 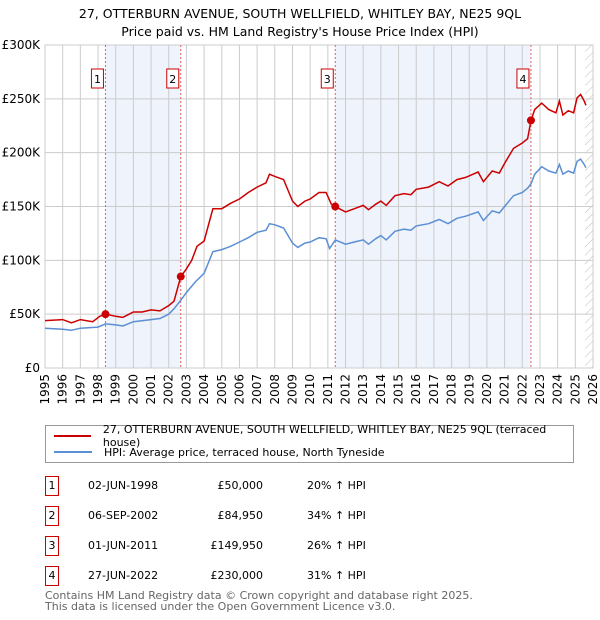 I want to click on sale-label: 2, so click(x=172, y=79).